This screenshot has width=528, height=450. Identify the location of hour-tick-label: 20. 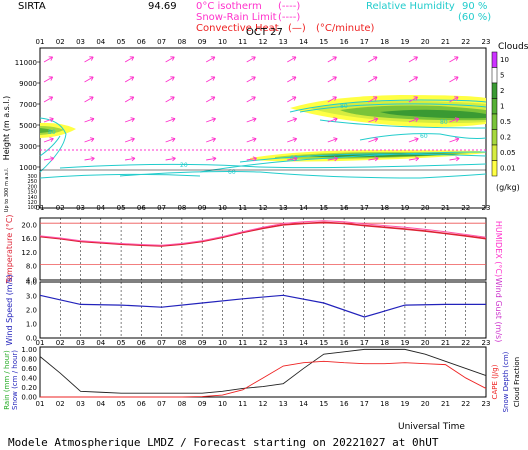
(425, 208).